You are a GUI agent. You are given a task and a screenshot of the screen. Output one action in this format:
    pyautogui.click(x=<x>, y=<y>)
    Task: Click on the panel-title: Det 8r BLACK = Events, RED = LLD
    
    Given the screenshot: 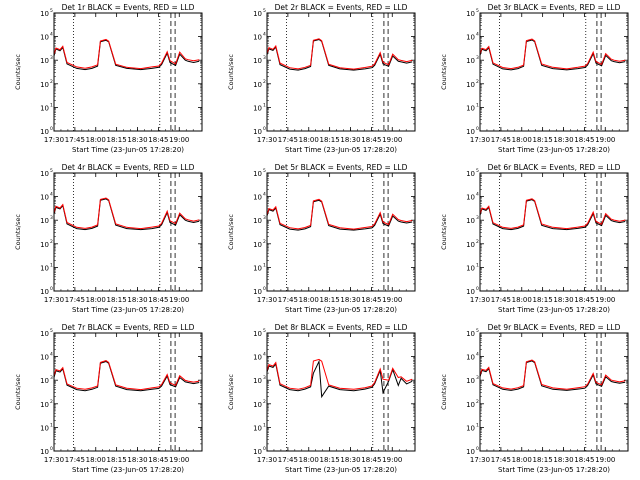 What is the action you would take?
    pyautogui.click(x=341, y=327)
    